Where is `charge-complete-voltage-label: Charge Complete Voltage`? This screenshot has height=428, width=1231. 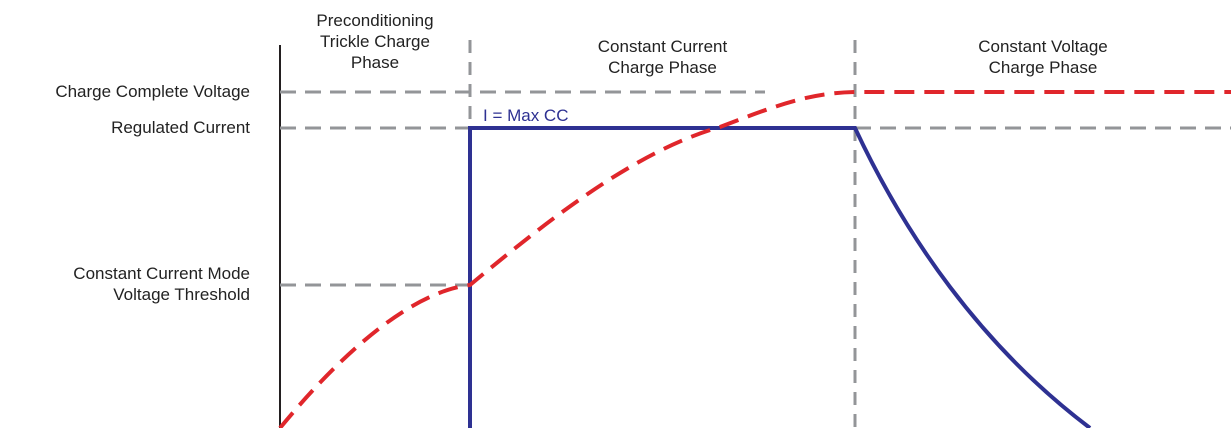
charge-complete-voltage-label: Charge Complete Voltage is located at coordinates (152, 91).